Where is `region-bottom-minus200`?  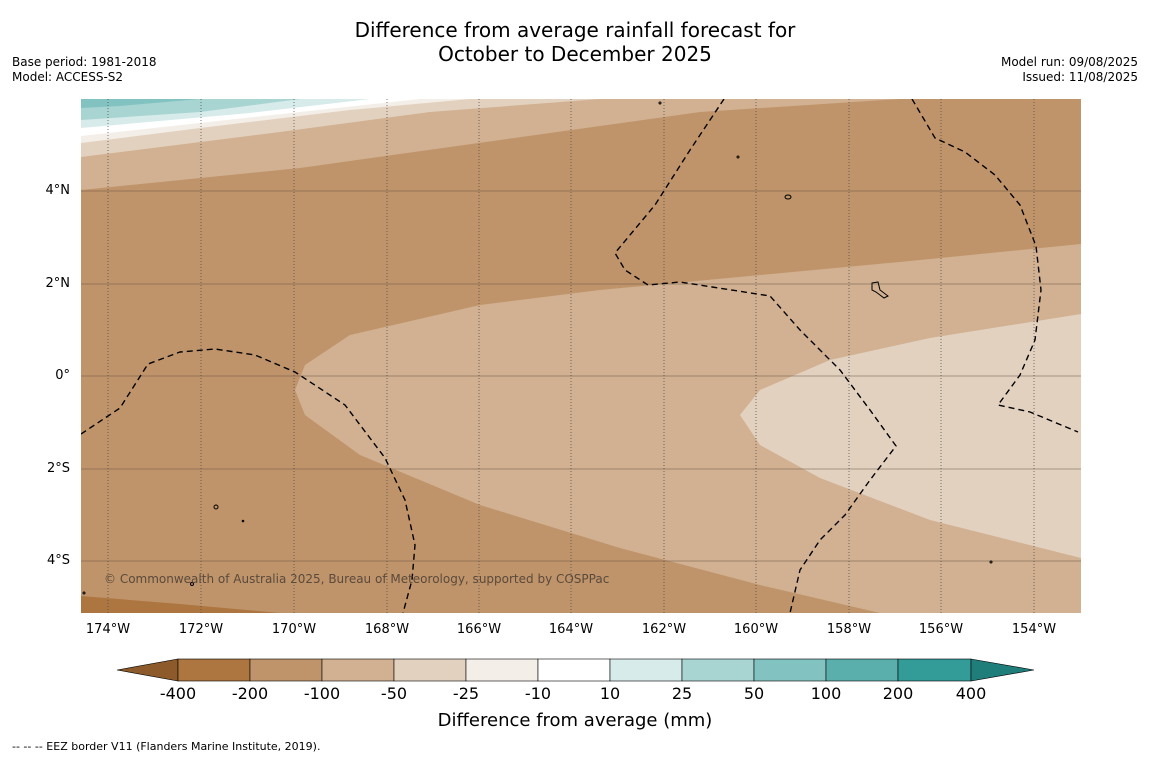
region-bottom-minus200 is located at coordinates (180, 604).